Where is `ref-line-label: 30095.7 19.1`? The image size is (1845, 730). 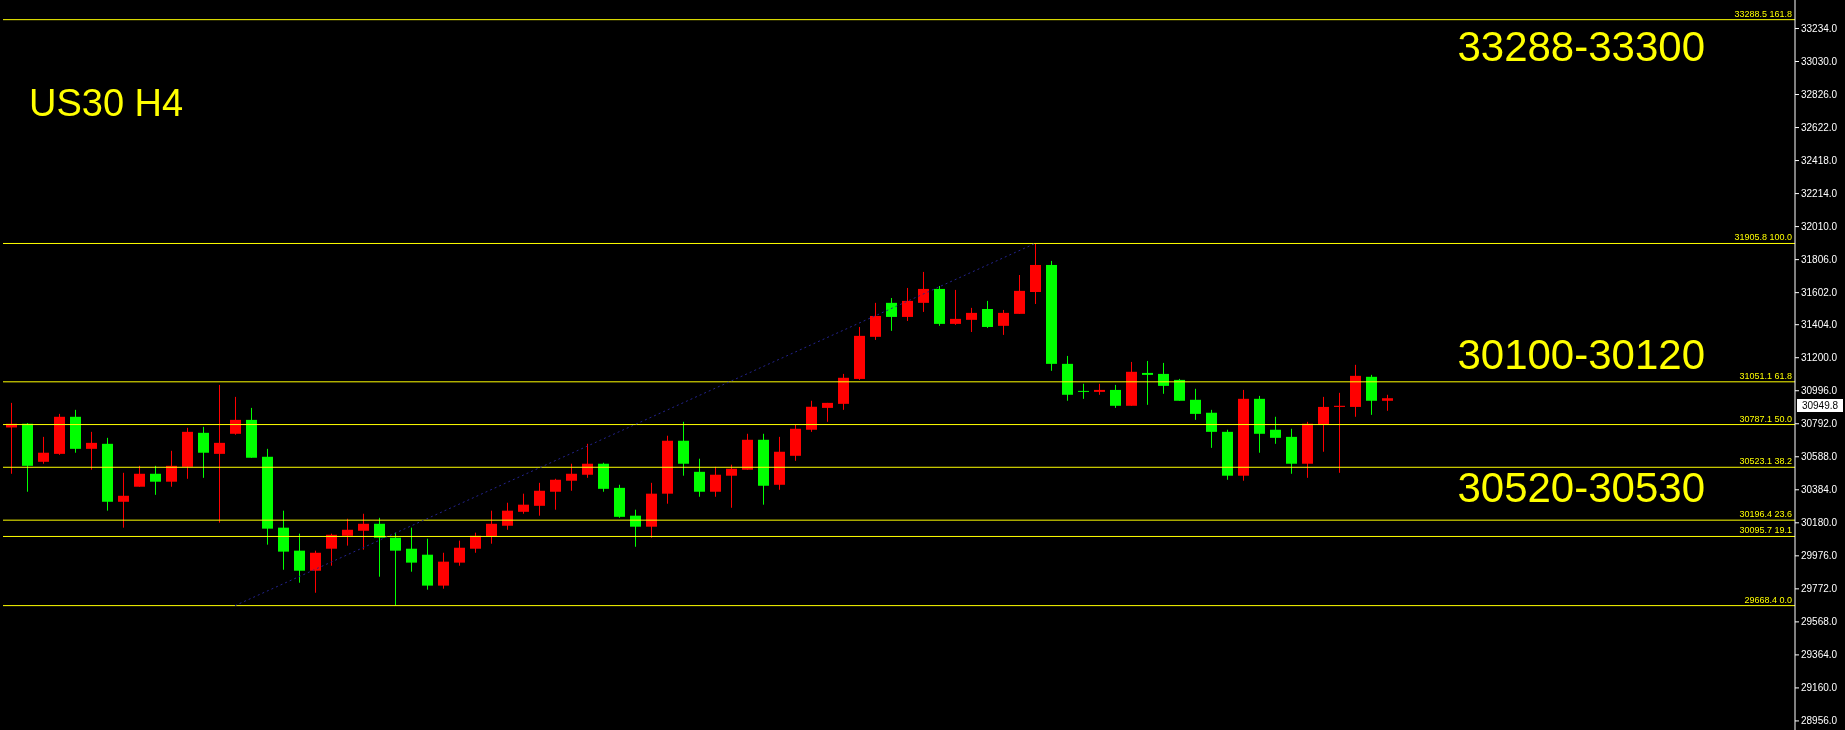
ref-line-label: 30095.7 19.1 is located at coordinates (1765, 530).